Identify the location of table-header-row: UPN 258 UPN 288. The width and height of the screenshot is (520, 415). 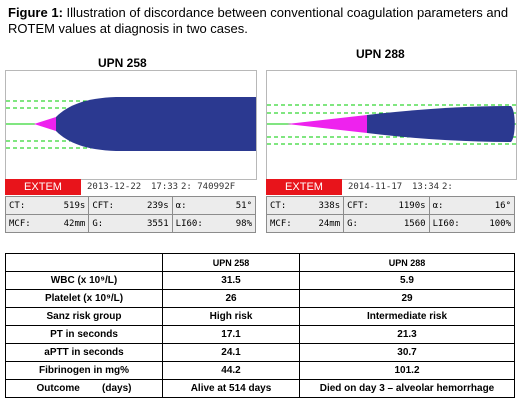
(260, 262).